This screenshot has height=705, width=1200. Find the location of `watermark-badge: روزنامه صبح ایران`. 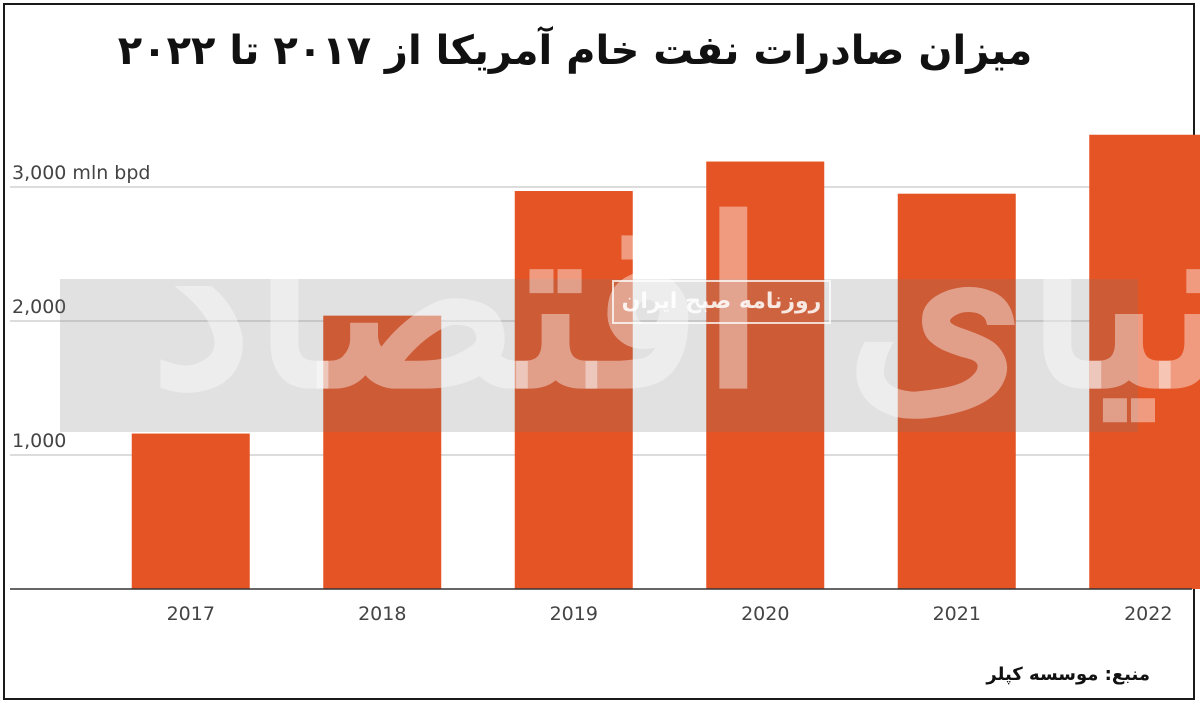

watermark-badge: روزنامه صبح ایران is located at coordinates (721, 302).